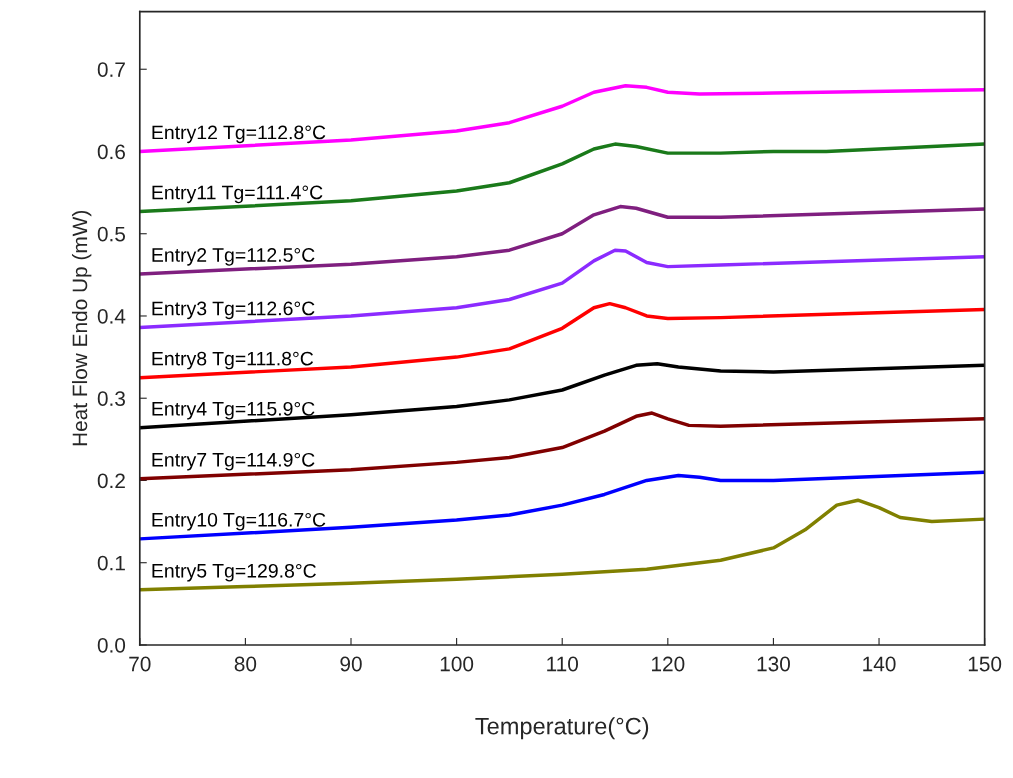 Image resolution: width=1013 pixels, height=778 pixels. What do you see at coordinates (111, 234) in the screenshot?
I see `y-tick-label: 0.5` at bounding box center [111, 234].